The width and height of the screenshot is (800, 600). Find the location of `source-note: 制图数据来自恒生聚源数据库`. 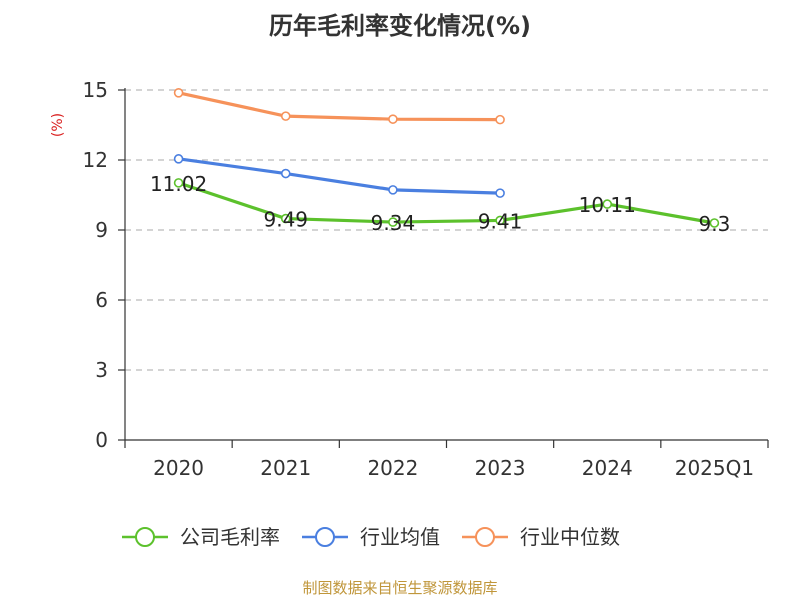

source-note: 制图数据来自恒生聚源数据库 is located at coordinates (399, 588).